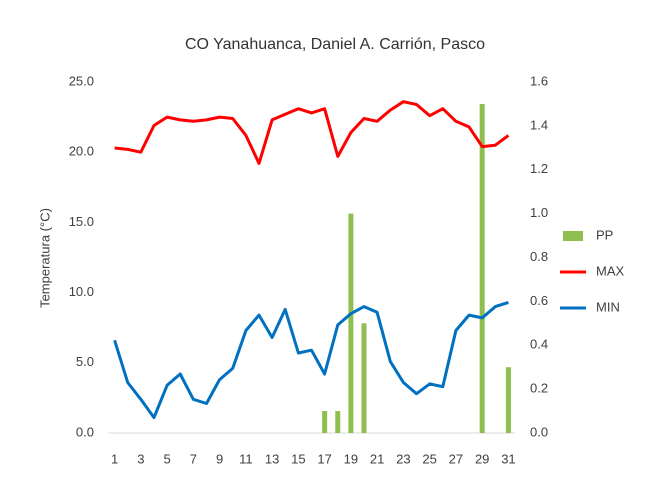 The height and width of the screenshot is (477, 661). Describe the element at coordinates (377, 458) in the screenshot. I see `x-tick-label: 21` at that location.